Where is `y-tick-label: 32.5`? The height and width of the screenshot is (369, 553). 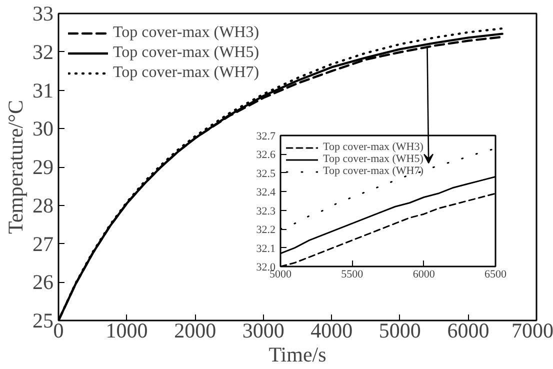
y-tick-label: 32.5 is located at coordinates (266, 174).